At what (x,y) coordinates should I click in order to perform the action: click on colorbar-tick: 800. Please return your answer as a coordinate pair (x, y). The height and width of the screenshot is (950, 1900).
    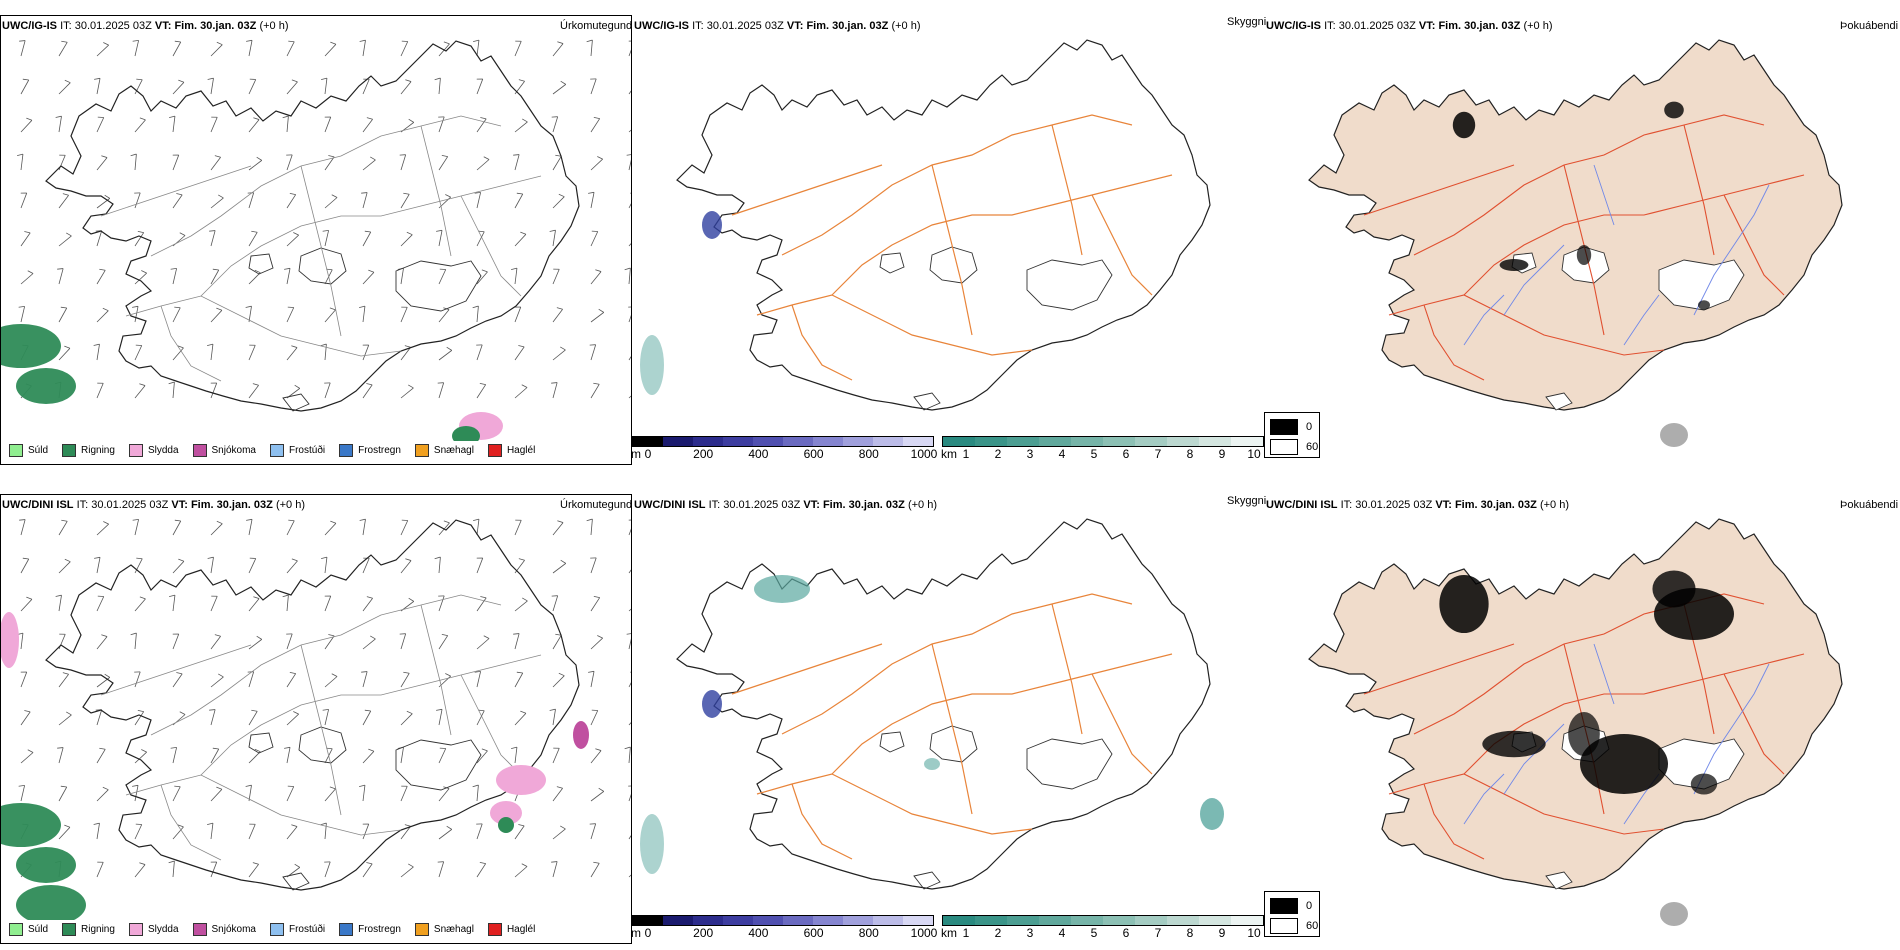
    Looking at the image, I should click on (868, 454).